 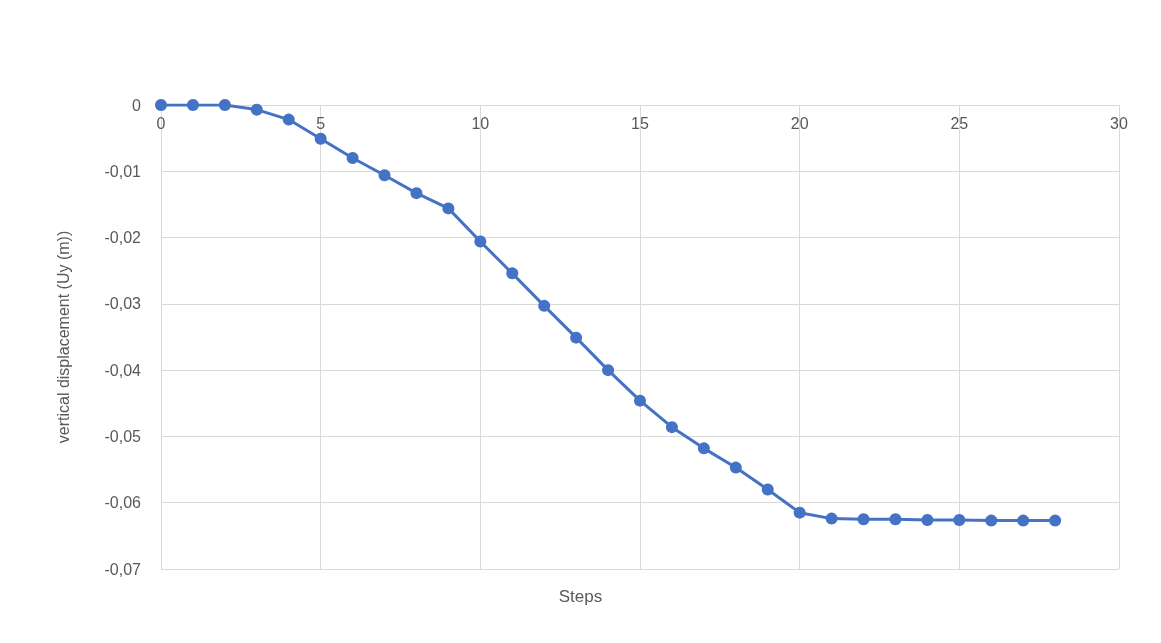 I want to click on x-tick-label: 0, so click(x=161, y=123).